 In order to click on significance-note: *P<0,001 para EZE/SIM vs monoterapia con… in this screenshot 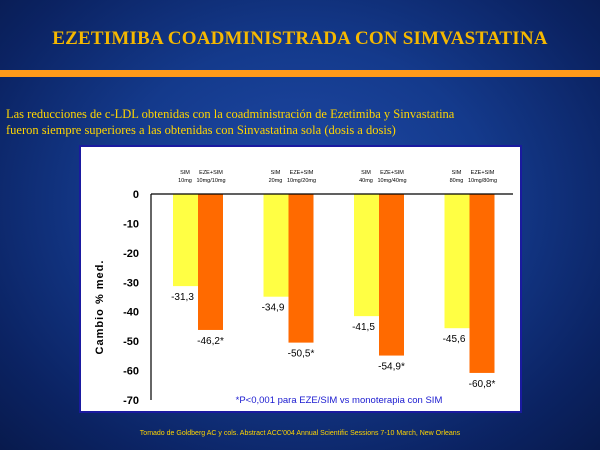, I will do `click(339, 400)`.